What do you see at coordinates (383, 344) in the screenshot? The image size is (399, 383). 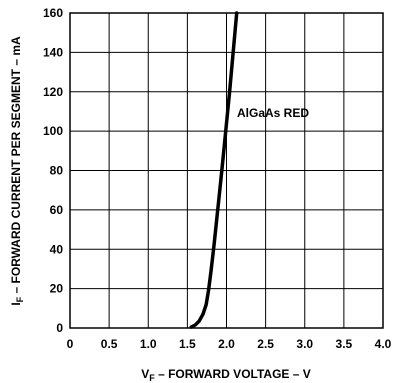 I see `x-tick-label: 4.0` at bounding box center [383, 344].